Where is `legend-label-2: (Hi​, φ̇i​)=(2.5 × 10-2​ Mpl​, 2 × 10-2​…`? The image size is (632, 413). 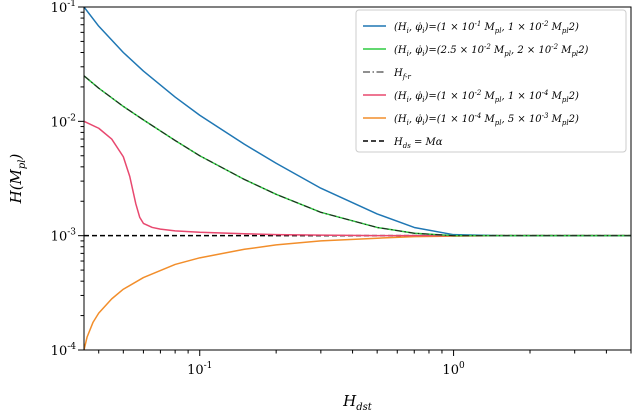
legend-label-2: (Hi​, φ̇i​)=(2.5 × 10-2​ Mpl​, 2 × 10-2​… is located at coordinates (491, 50).